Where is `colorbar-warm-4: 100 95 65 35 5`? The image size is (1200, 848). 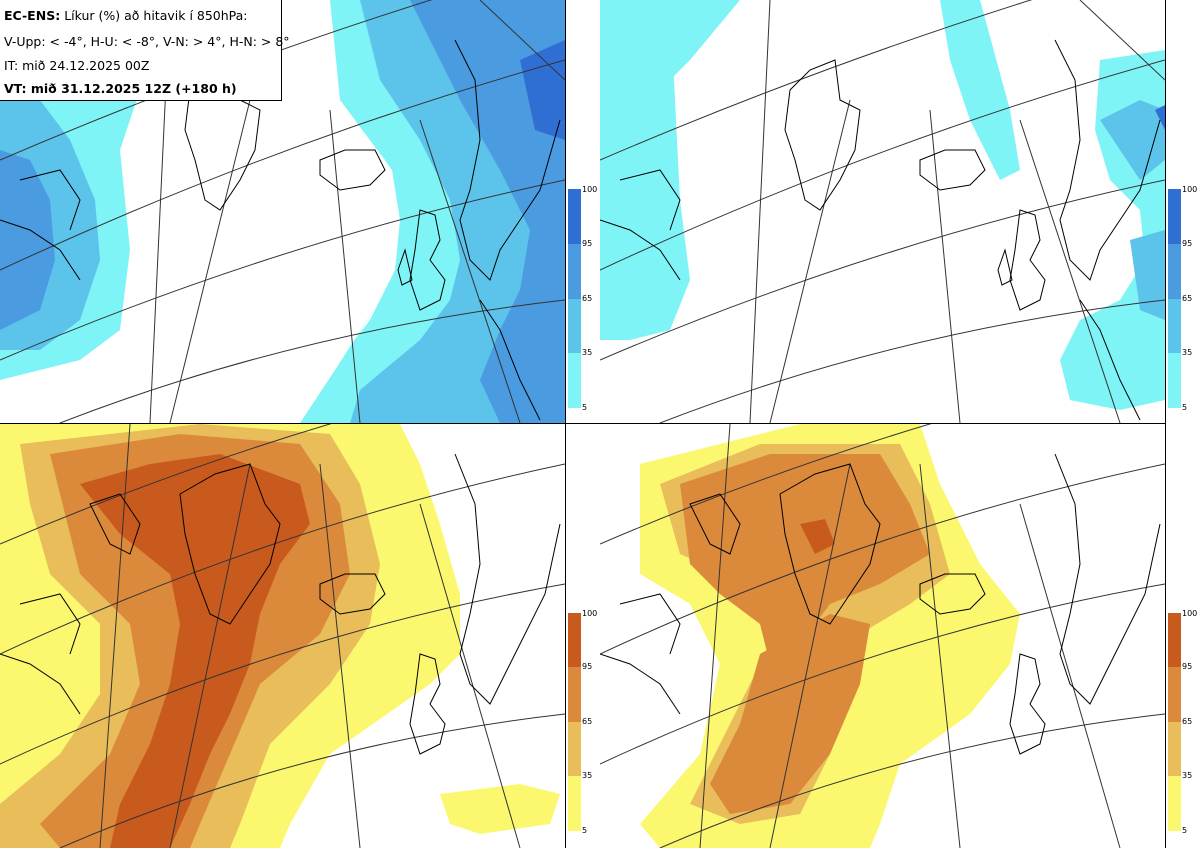
colorbar-warm-4: 100 95 65 35 5 is located at coordinates (585, 722).